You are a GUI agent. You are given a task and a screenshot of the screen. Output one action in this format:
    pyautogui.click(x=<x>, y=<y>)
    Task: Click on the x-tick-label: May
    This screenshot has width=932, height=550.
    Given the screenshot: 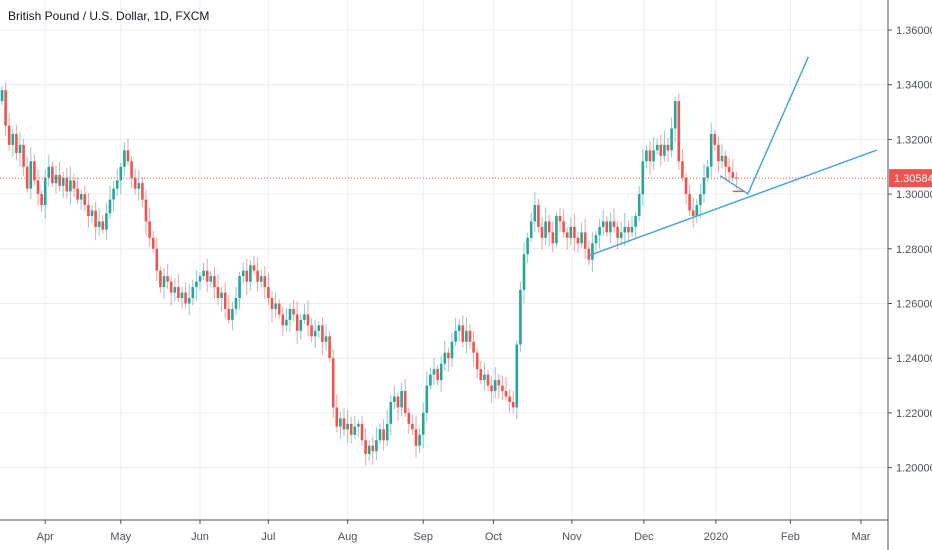 What is the action you would take?
    pyautogui.click(x=120, y=537)
    